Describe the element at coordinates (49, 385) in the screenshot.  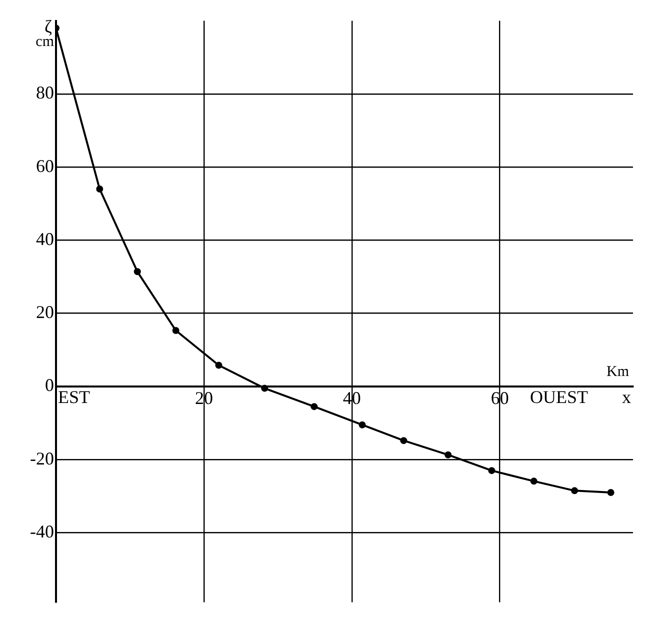
I see `y-tick-label: 0` at that location.